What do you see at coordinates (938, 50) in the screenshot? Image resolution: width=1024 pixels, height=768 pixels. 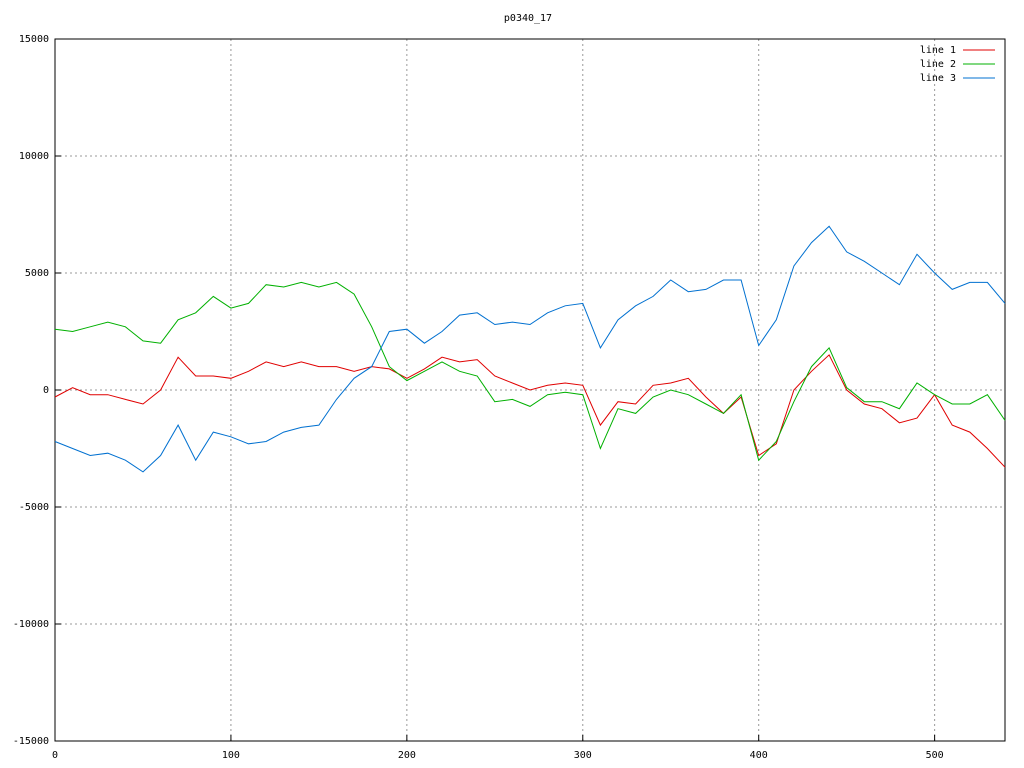 I see `legend-label: line 1` at bounding box center [938, 50].